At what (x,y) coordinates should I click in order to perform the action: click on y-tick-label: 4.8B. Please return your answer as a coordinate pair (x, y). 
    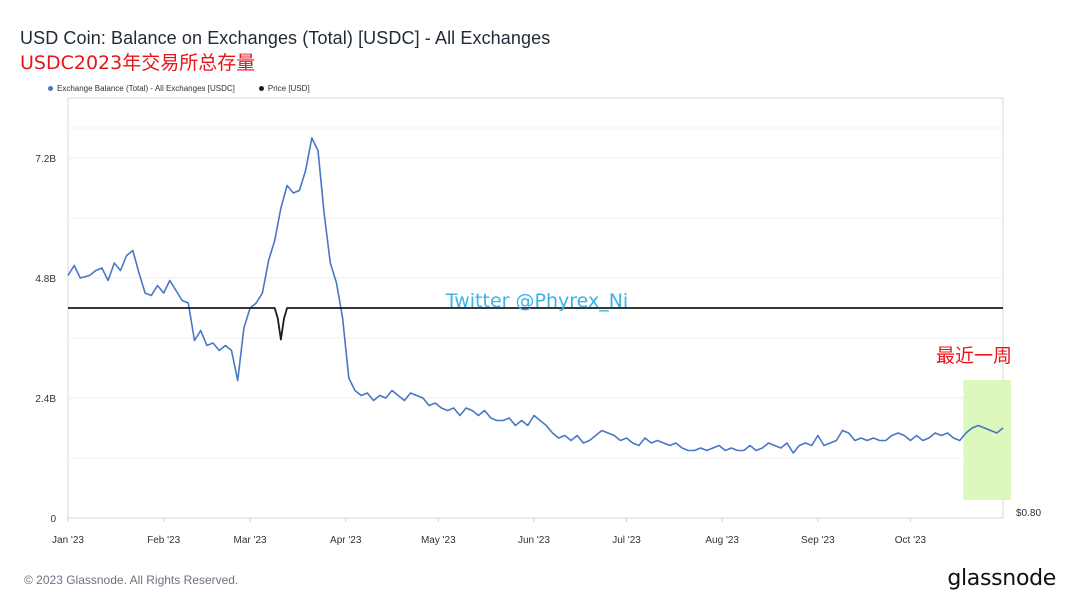
    Looking at the image, I should click on (45, 279).